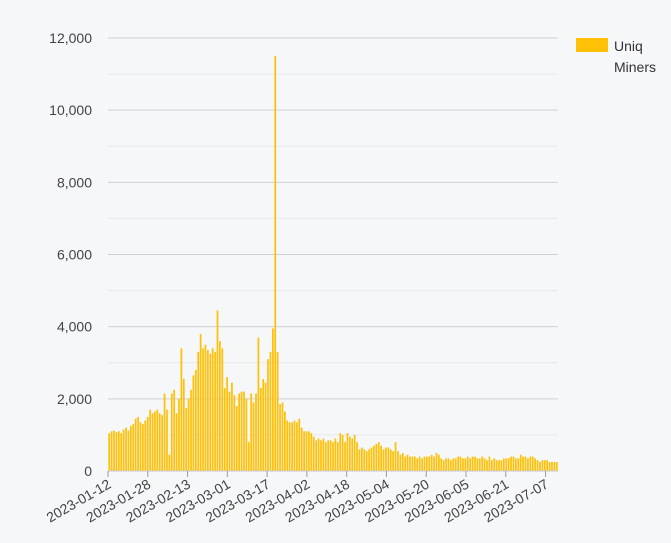  Describe the element at coordinates (74, 182) in the screenshot. I see `y-tick-label: 8,000` at that location.